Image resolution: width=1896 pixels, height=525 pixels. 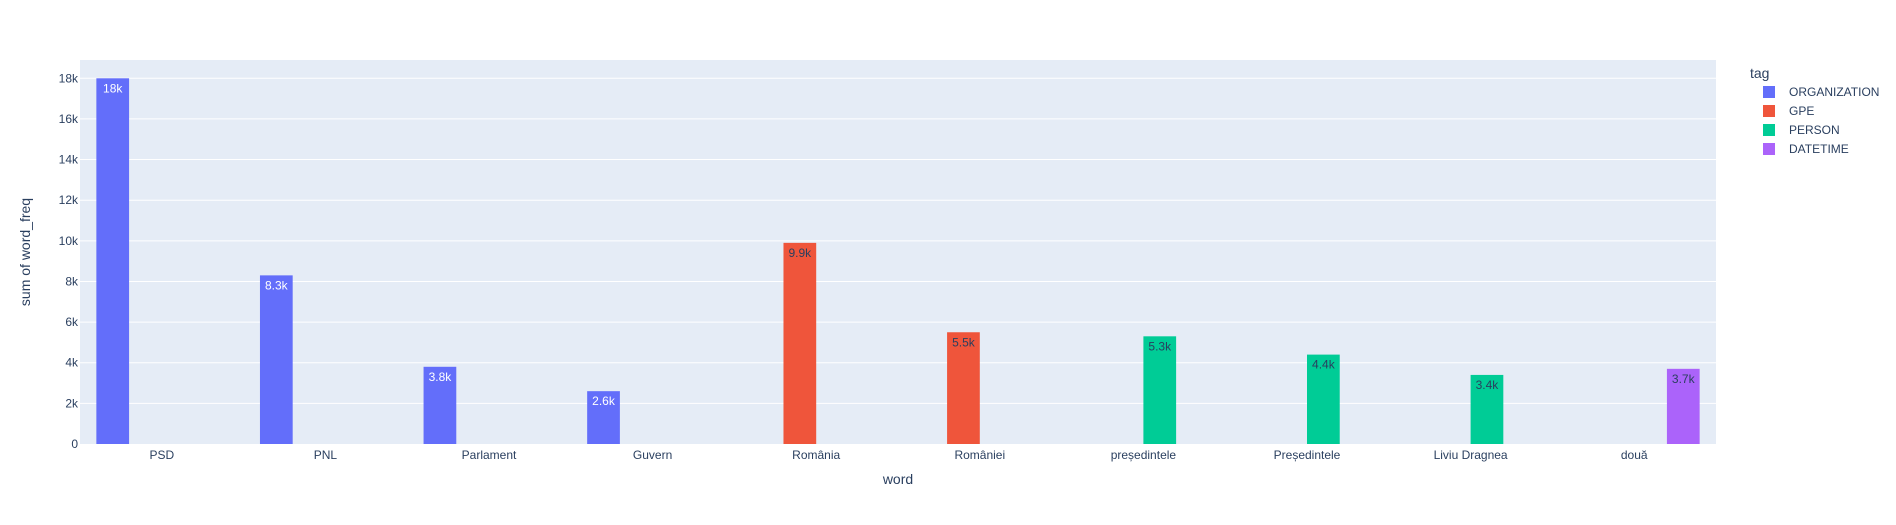 I want to click on legend-label: ORGANIZATION, so click(x=1834, y=92).